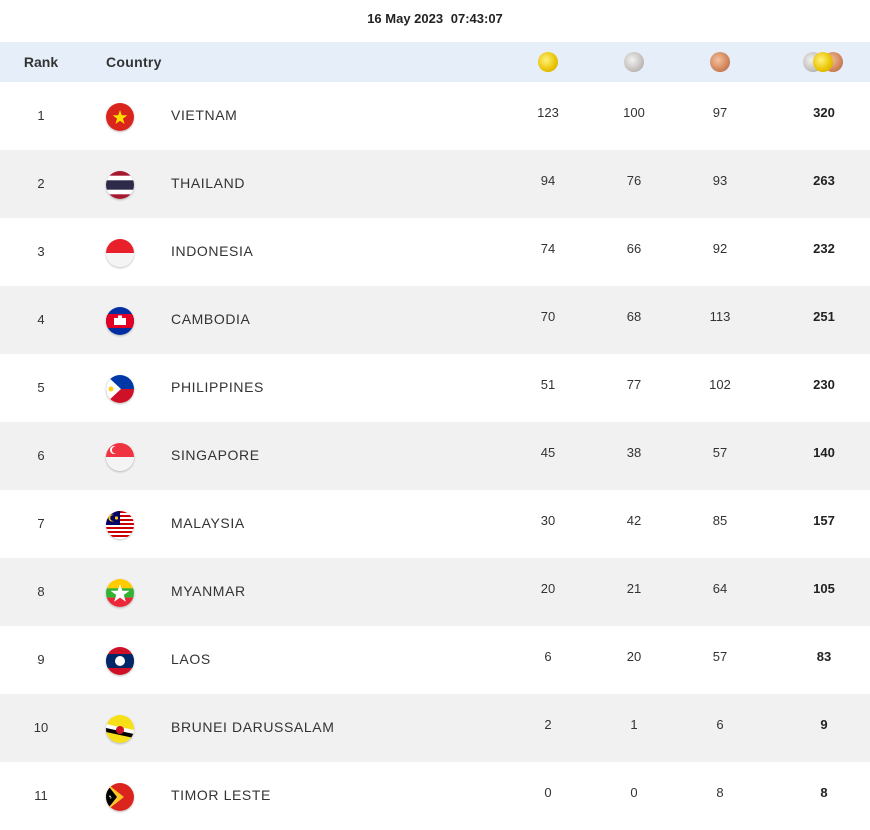 The image size is (870, 830). Describe the element at coordinates (548, 520) in the screenshot. I see `gold-count: 30` at that location.